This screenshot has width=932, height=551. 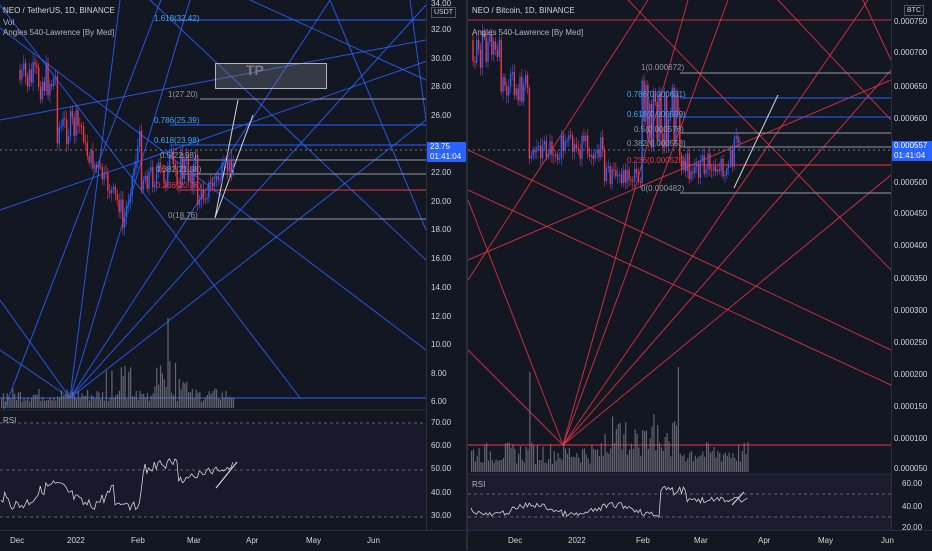 I want to click on left-axis-tick: 14.00, so click(x=441, y=287).